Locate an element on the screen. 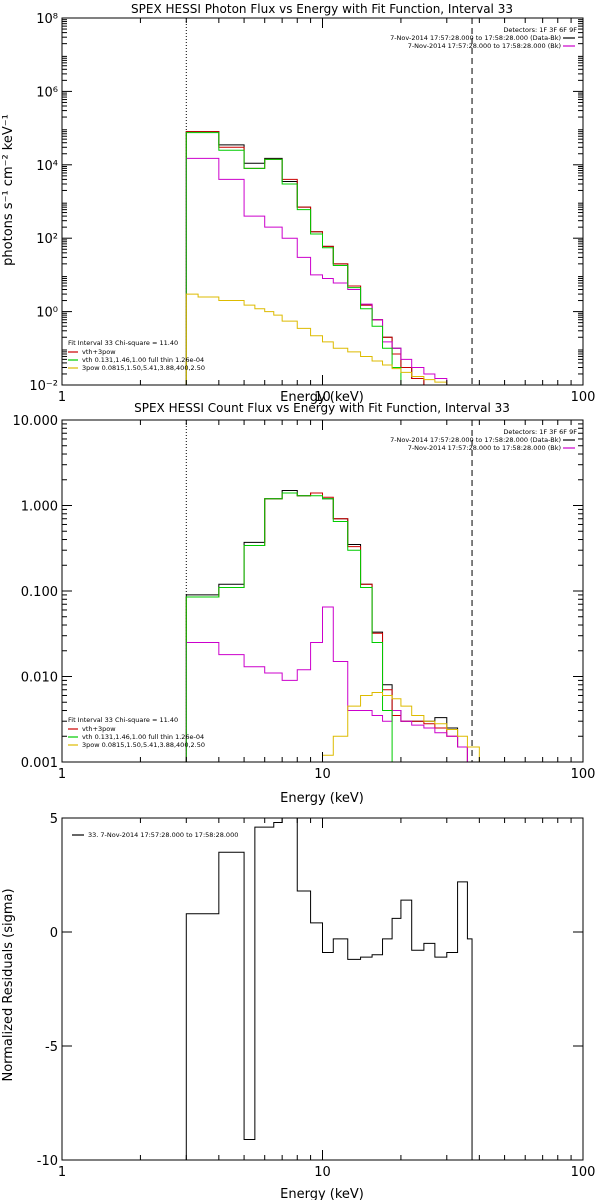 This screenshot has width=600, height=1200. y-tick-label: 0.010 is located at coordinates (39, 678).